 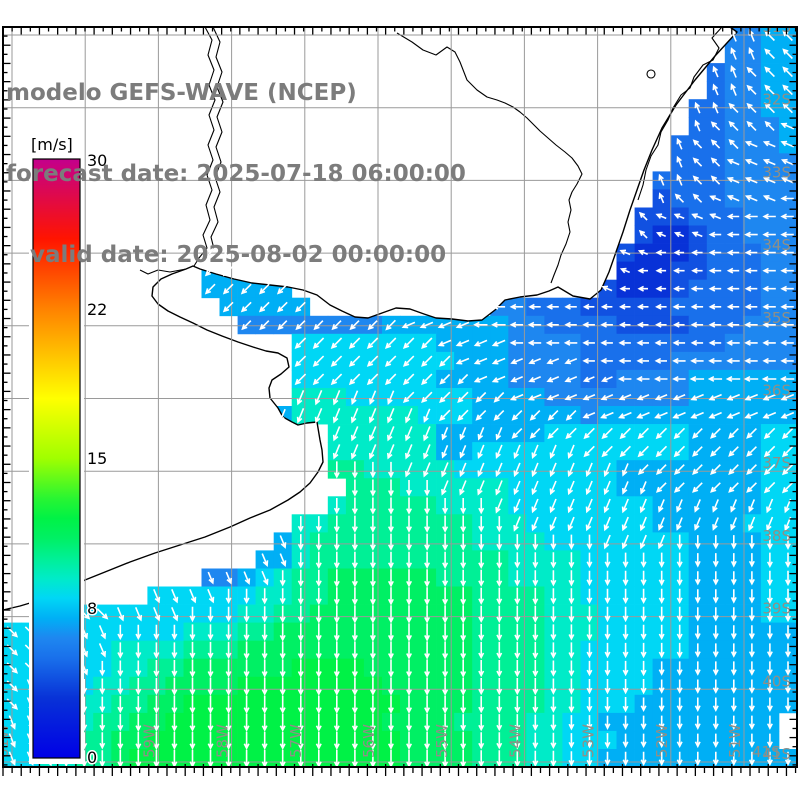 I want to click on lon-label-57W: 57W, so click(x=296, y=741).